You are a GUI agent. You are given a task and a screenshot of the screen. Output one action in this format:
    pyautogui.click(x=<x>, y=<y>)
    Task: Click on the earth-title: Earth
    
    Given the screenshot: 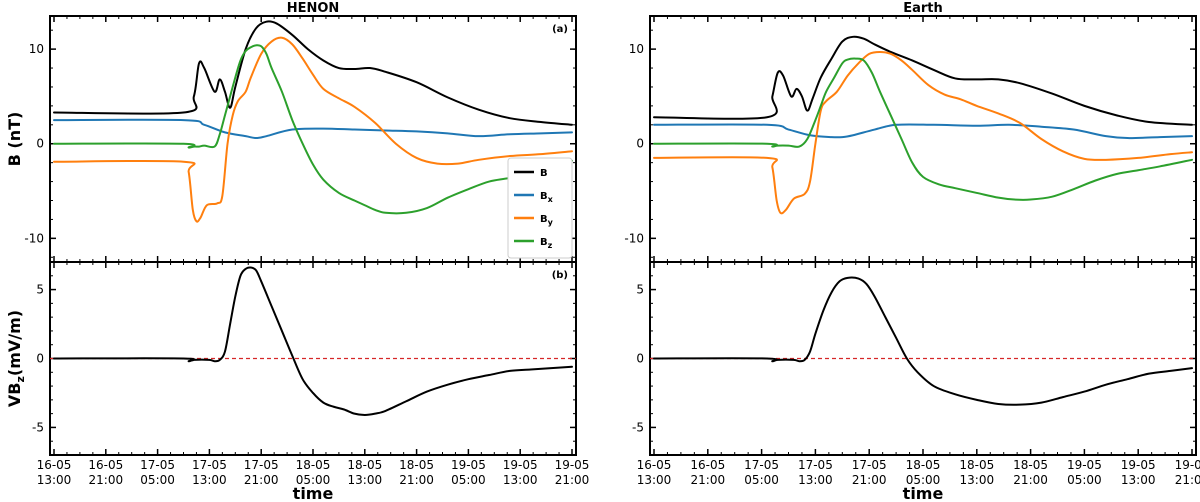 What is the action you would take?
    pyautogui.click(x=923, y=8)
    